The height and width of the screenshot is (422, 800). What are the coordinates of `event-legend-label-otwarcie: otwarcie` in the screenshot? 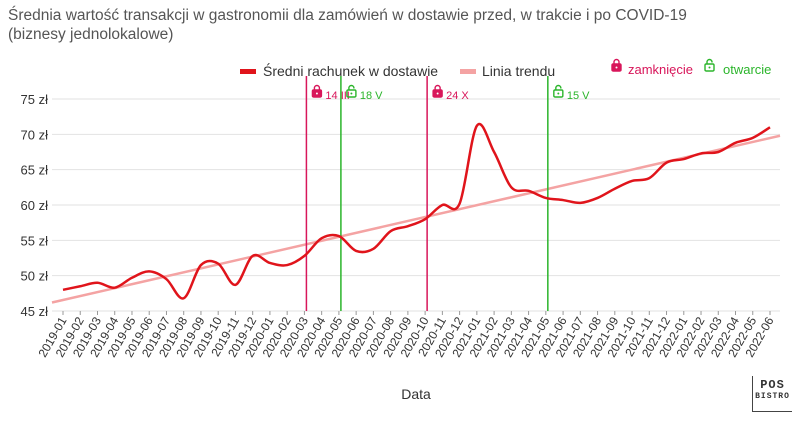 It's located at (747, 69).